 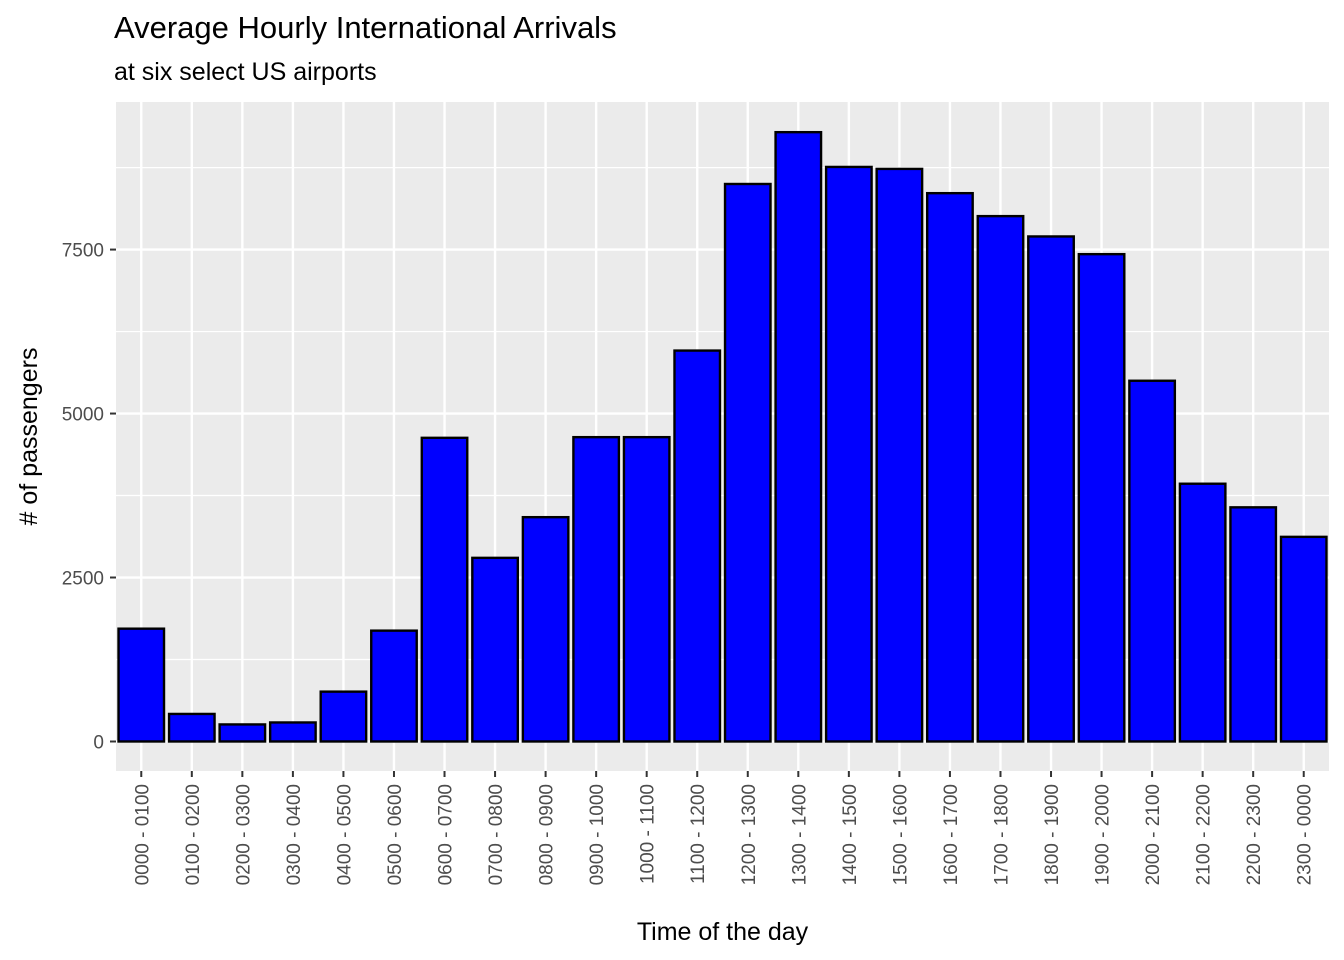 I want to click on x-tick-label: 0700 - 0800, so click(x=496, y=834).